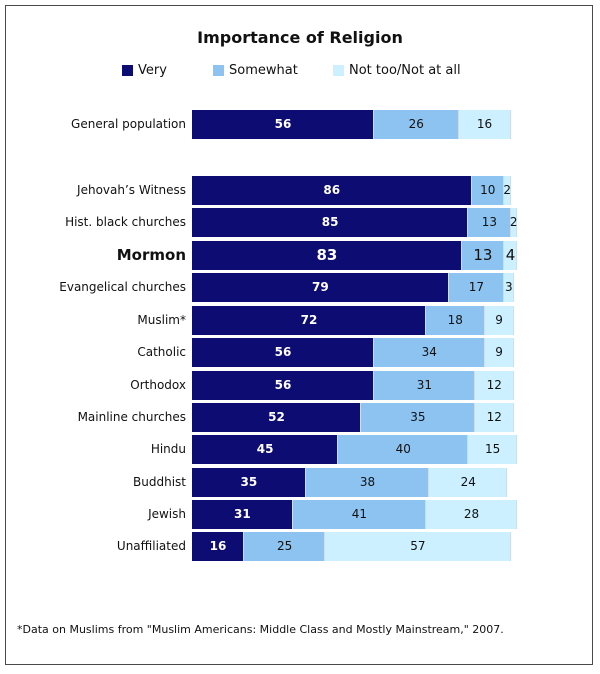 The width and height of the screenshot is (600, 674). Describe the element at coordinates (151, 255) in the screenshot. I see `category-label-mormon: Mormon` at that location.